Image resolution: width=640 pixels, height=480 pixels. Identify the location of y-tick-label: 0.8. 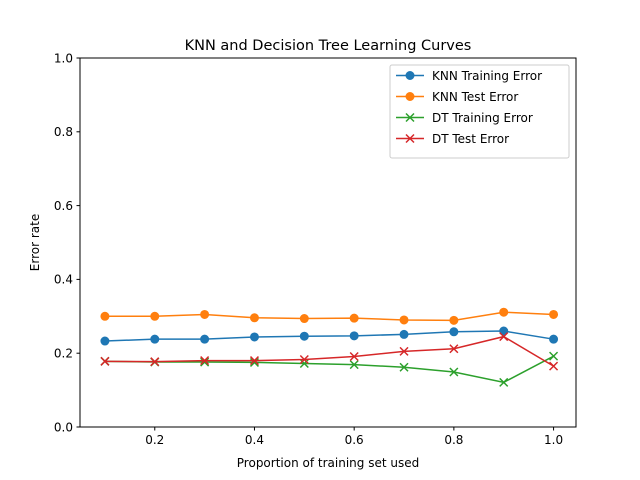
(63, 132).